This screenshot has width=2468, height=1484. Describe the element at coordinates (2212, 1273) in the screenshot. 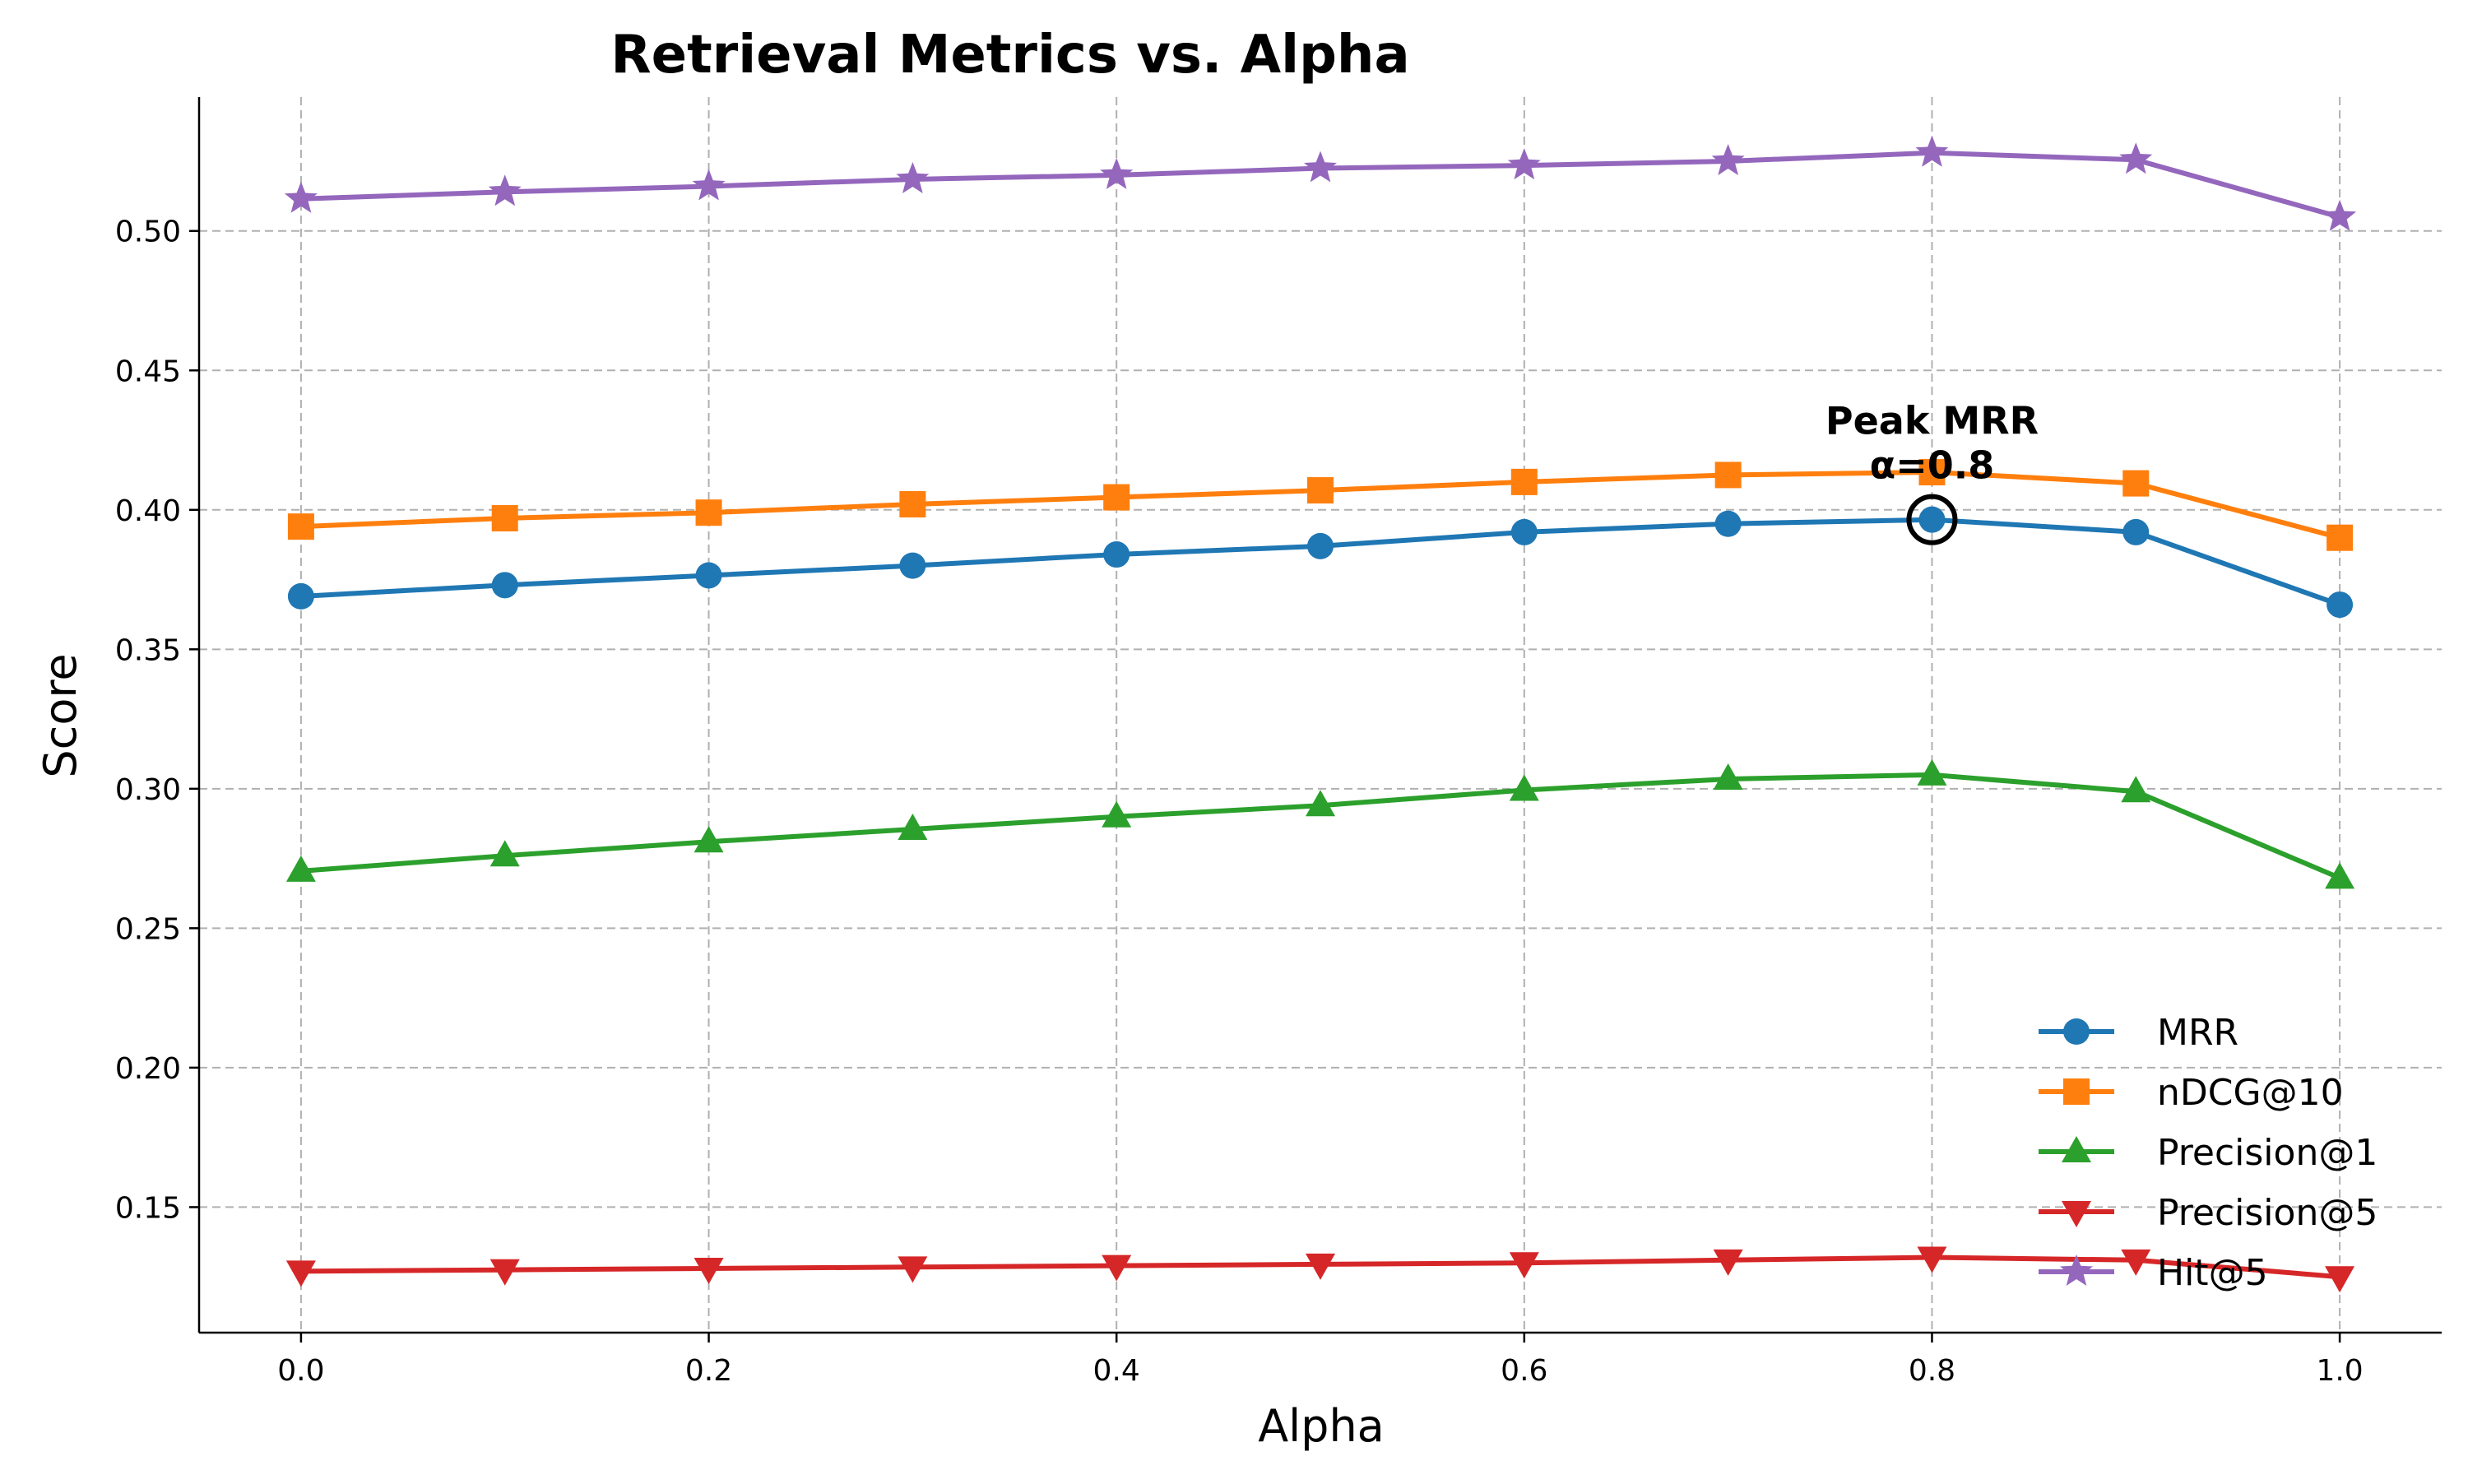

I see `legend-label: Hit@5` at that location.